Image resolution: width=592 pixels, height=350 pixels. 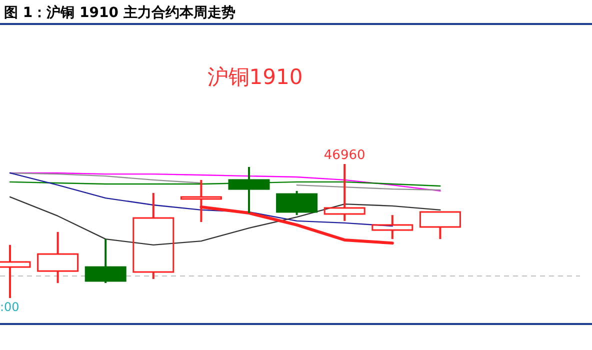 What do you see at coordinates (10, 307) in the screenshot?
I see `text: :00` at bounding box center [10, 307].